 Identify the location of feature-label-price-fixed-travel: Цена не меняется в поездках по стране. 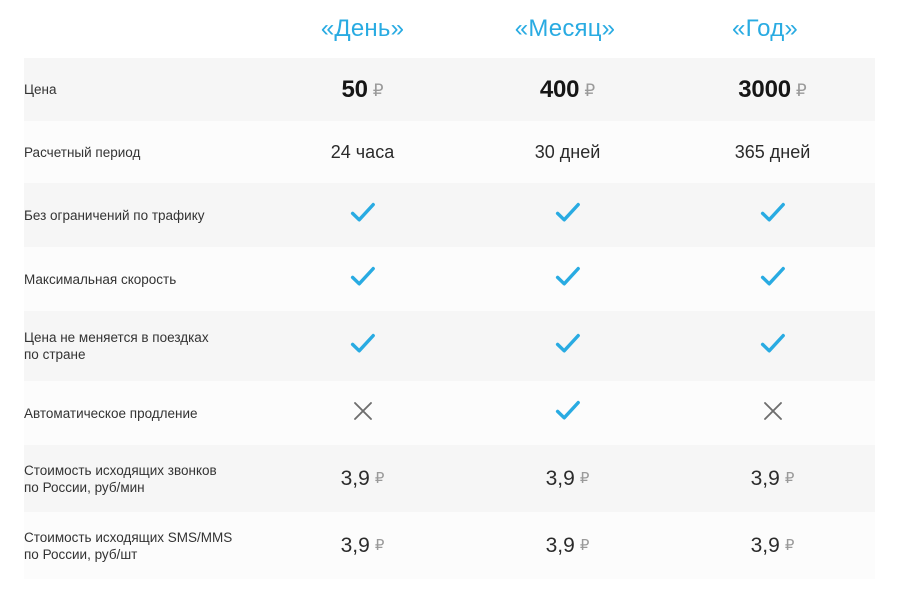
(142, 346).